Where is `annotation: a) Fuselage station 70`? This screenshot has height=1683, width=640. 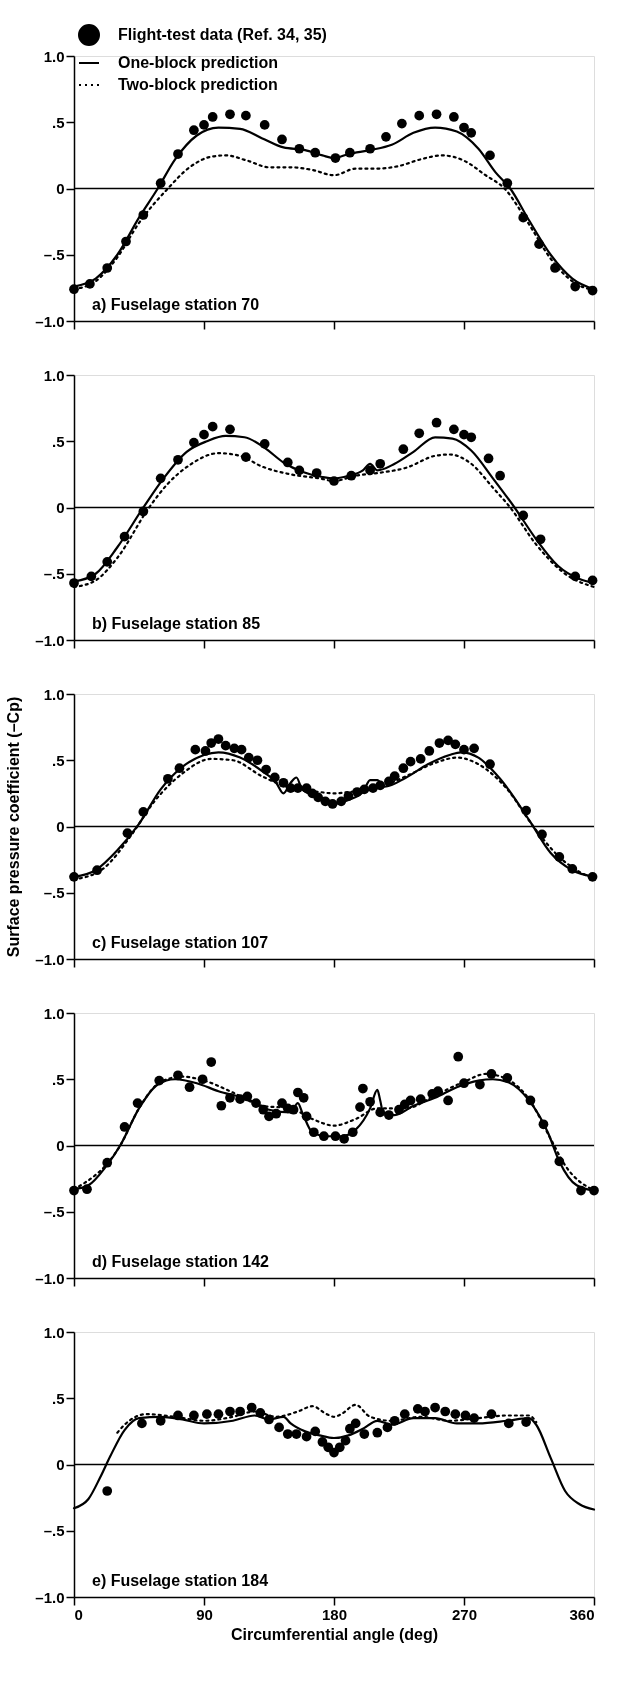 annotation: a) Fuselage station 70 is located at coordinates (176, 304).